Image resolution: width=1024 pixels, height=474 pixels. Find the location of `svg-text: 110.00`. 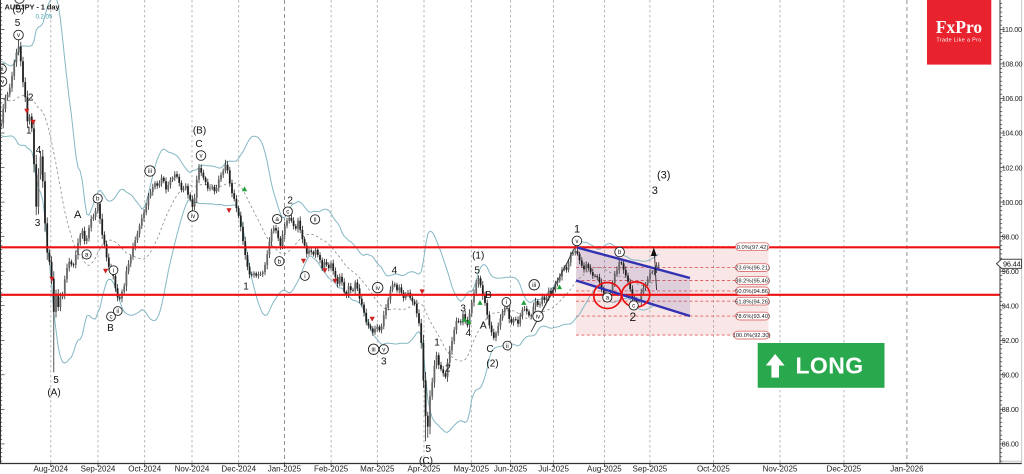

svg-text: 110.00 is located at coordinates (1012, 29).